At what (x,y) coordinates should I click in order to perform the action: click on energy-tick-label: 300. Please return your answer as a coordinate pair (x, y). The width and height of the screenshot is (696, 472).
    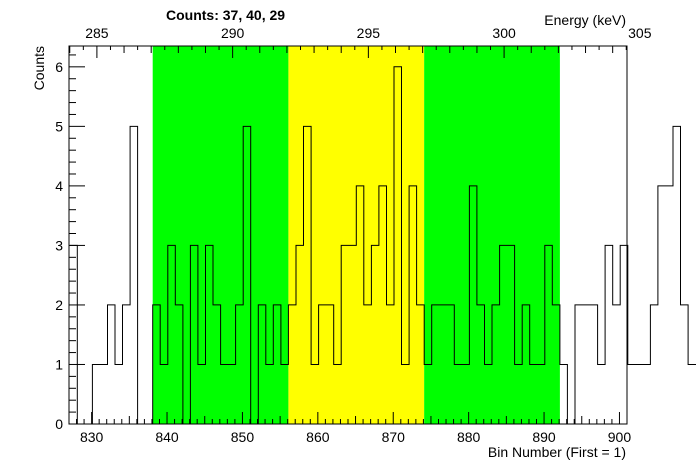
    Looking at the image, I should click on (504, 33).